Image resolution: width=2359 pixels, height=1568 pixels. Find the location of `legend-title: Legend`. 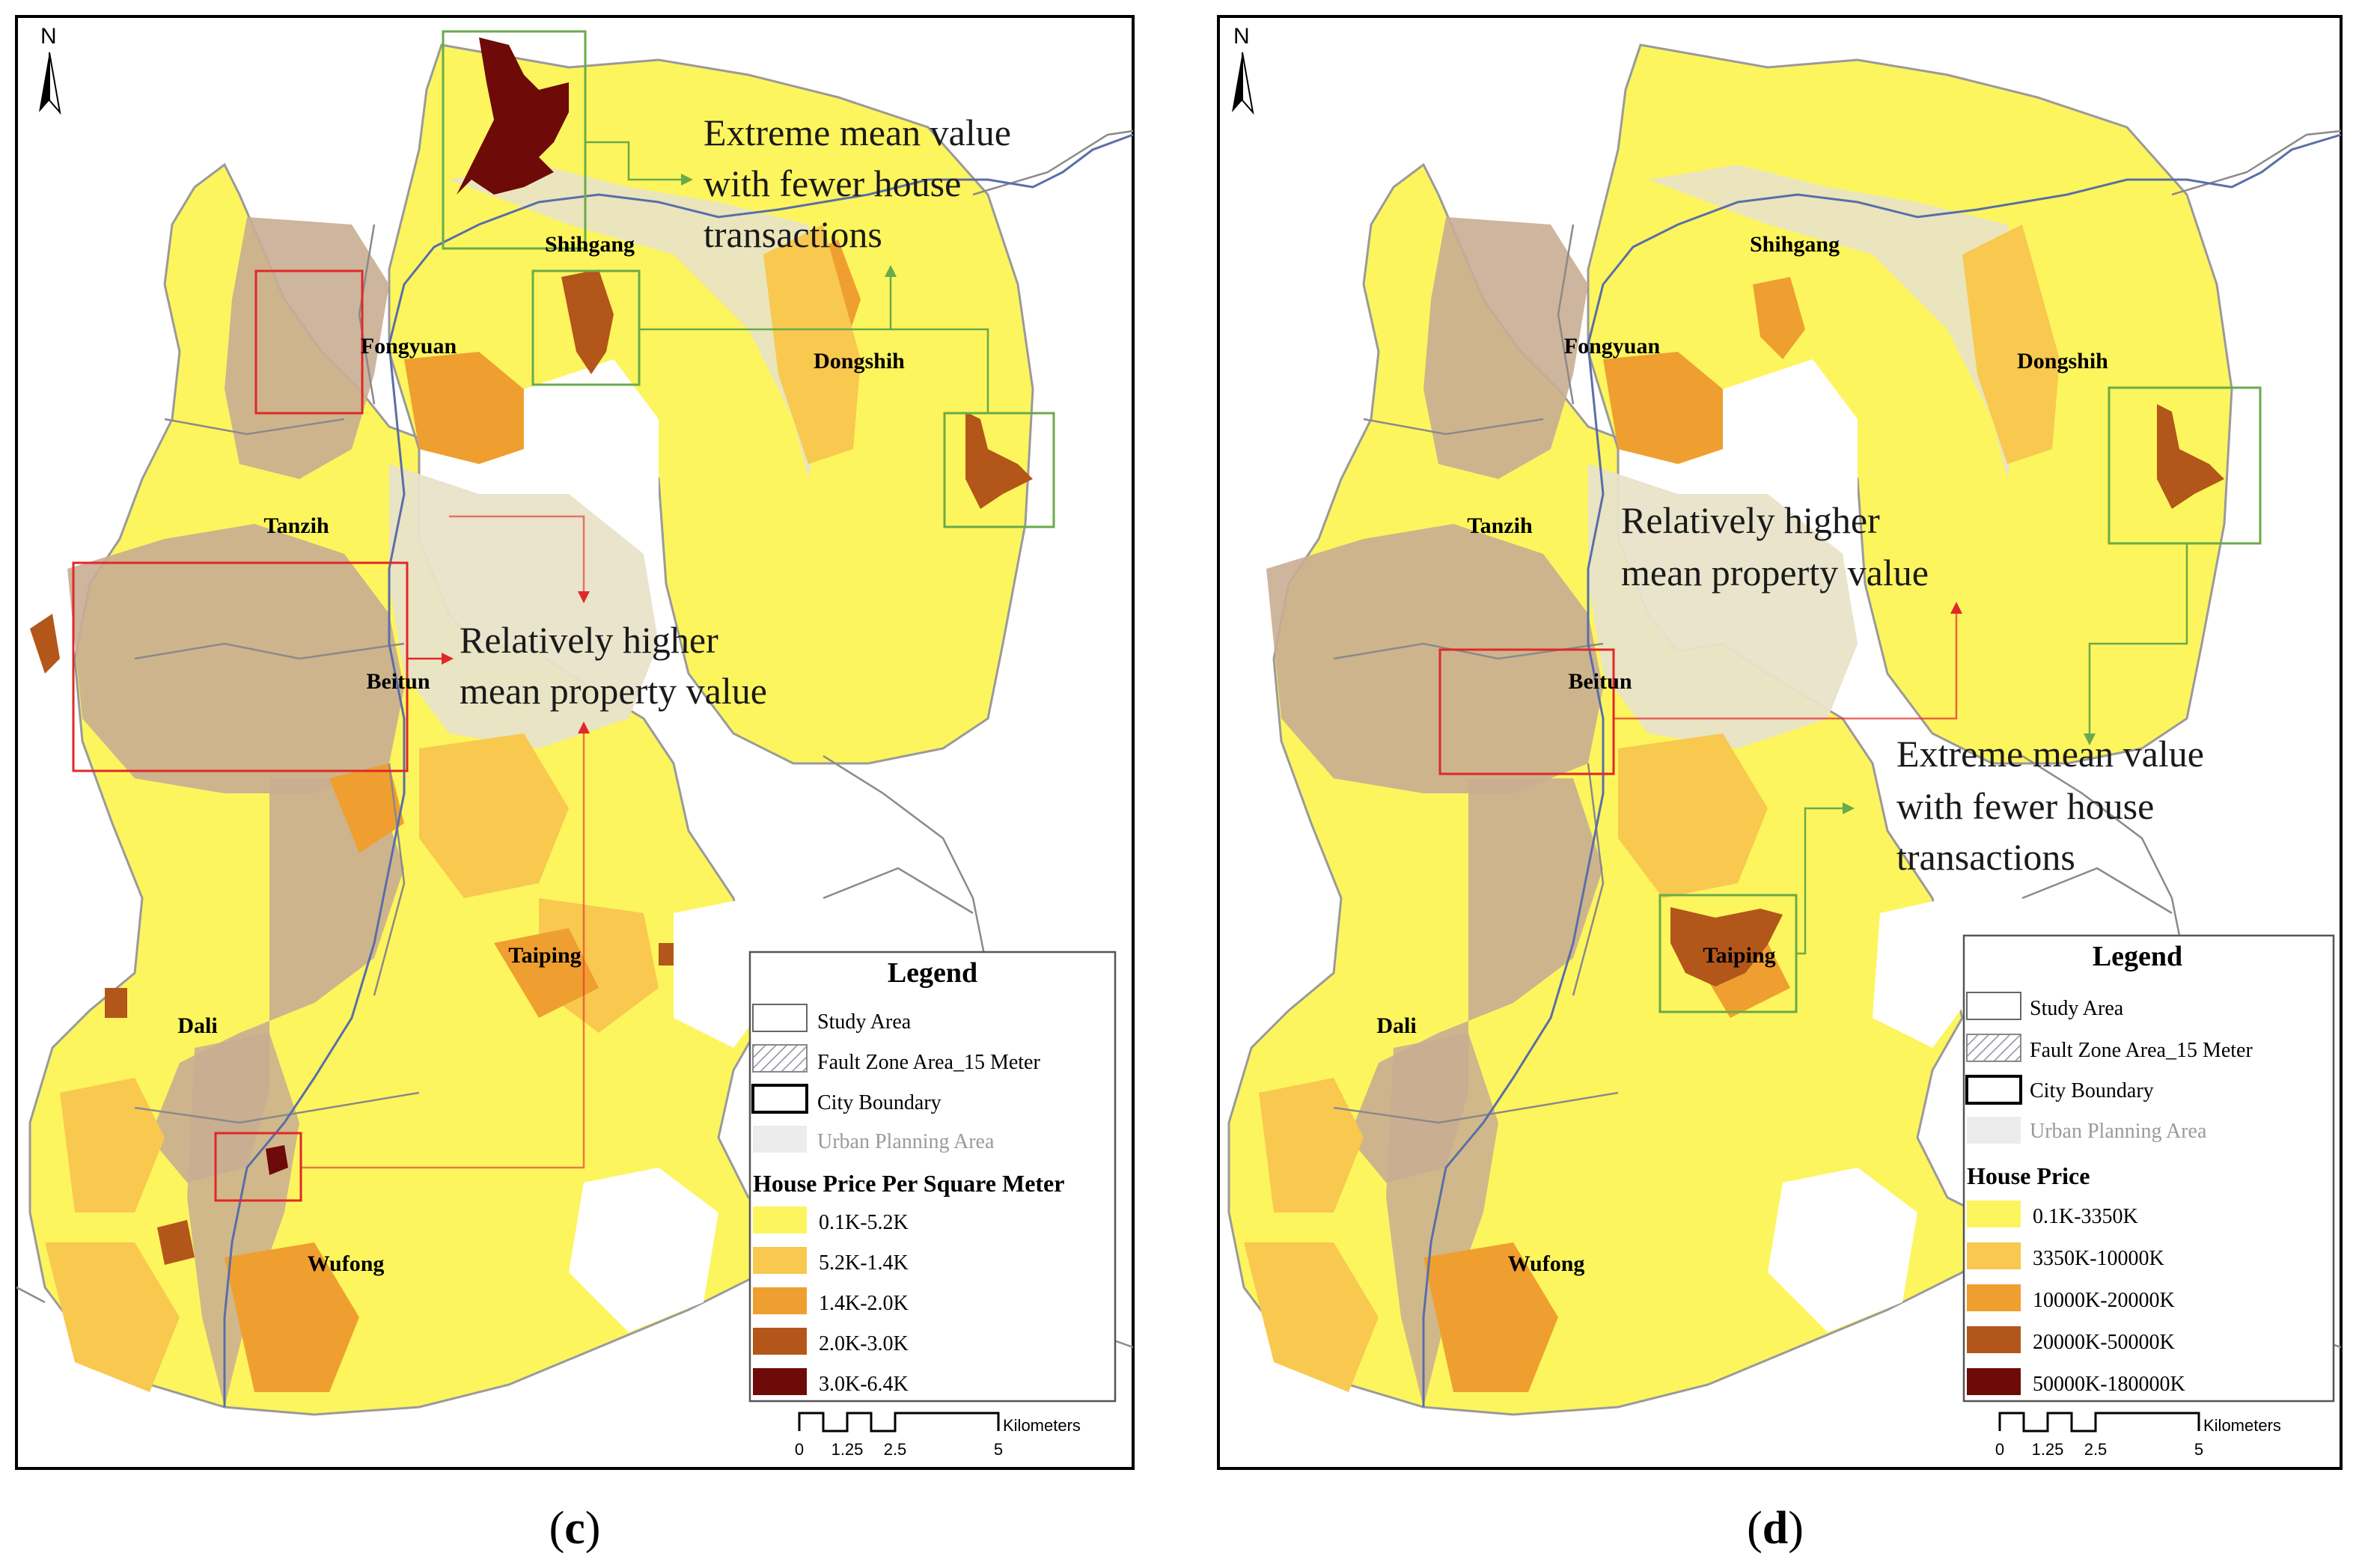

legend-title: Legend is located at coordinates (932, 973).